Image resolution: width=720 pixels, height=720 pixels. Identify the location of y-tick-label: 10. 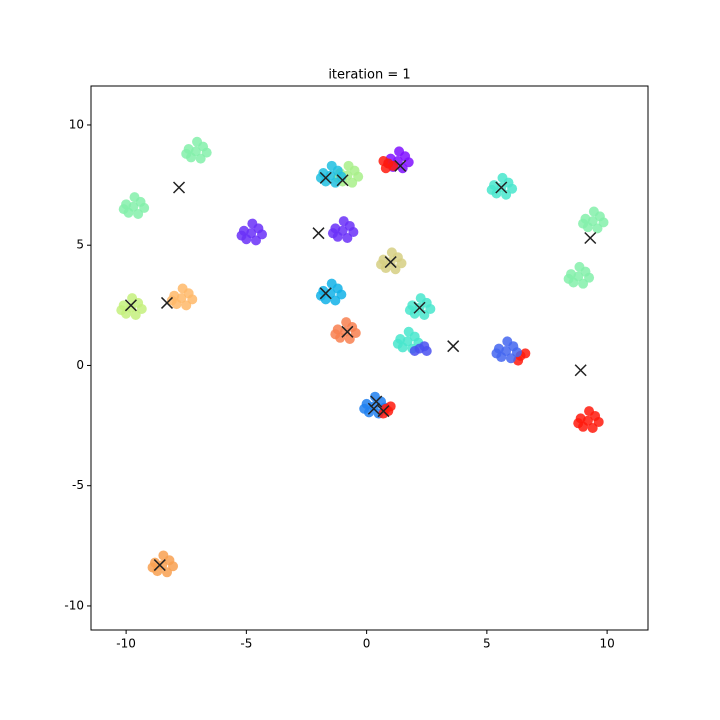
(76, 124).